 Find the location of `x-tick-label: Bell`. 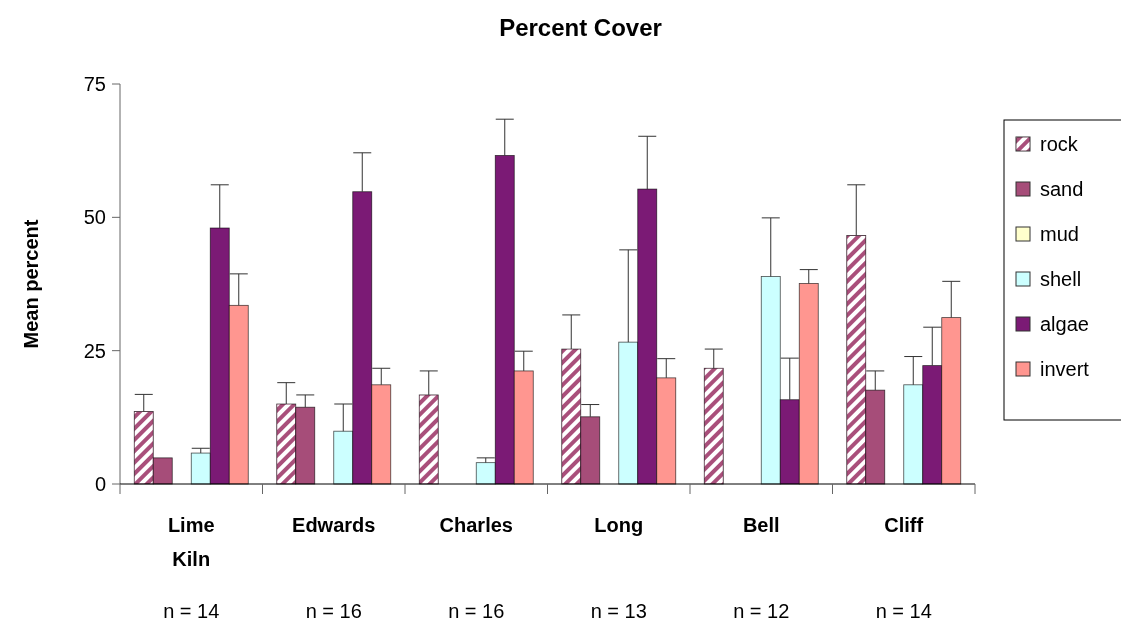

x-tick-label: Bell is located at coordinates (761, 525).